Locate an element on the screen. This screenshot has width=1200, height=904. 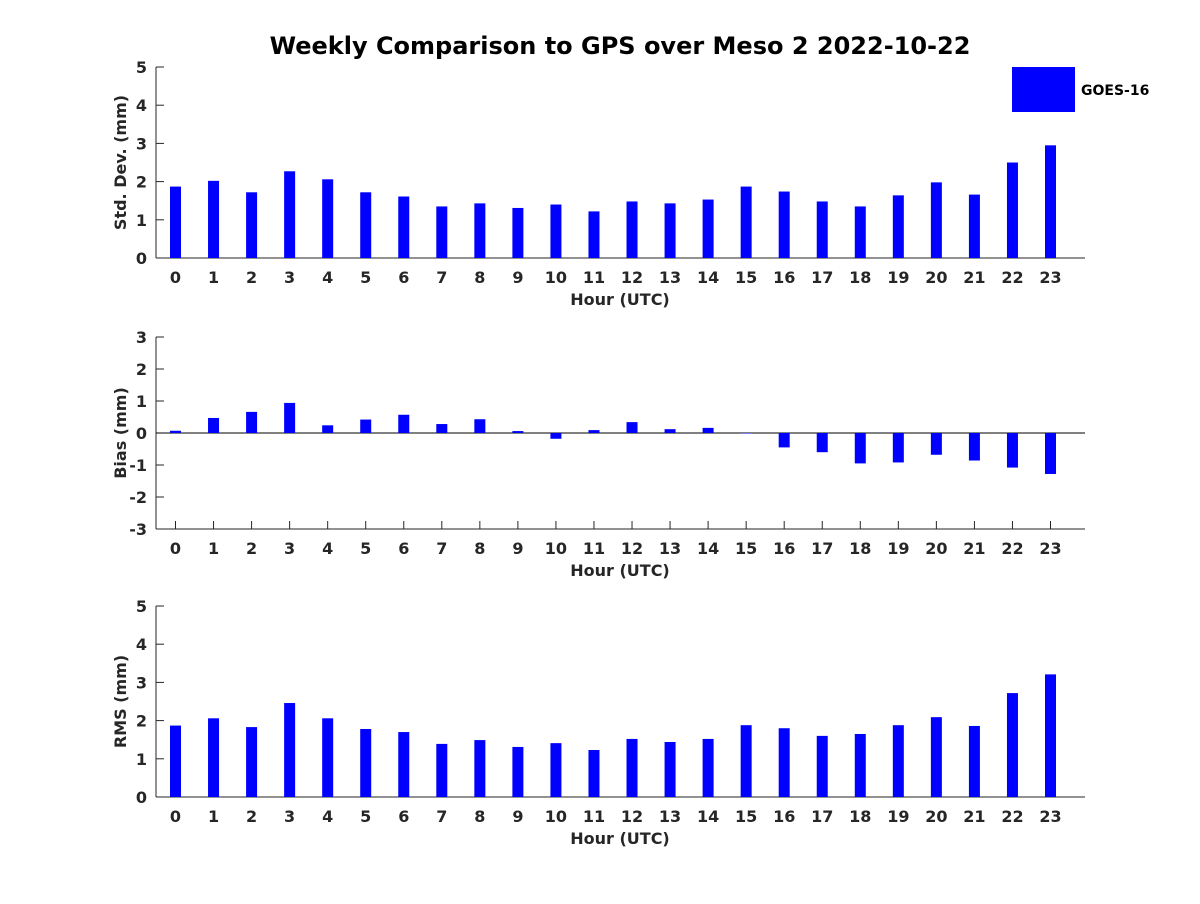
x-tick-label: 0 is located at coordinates (175, 548).